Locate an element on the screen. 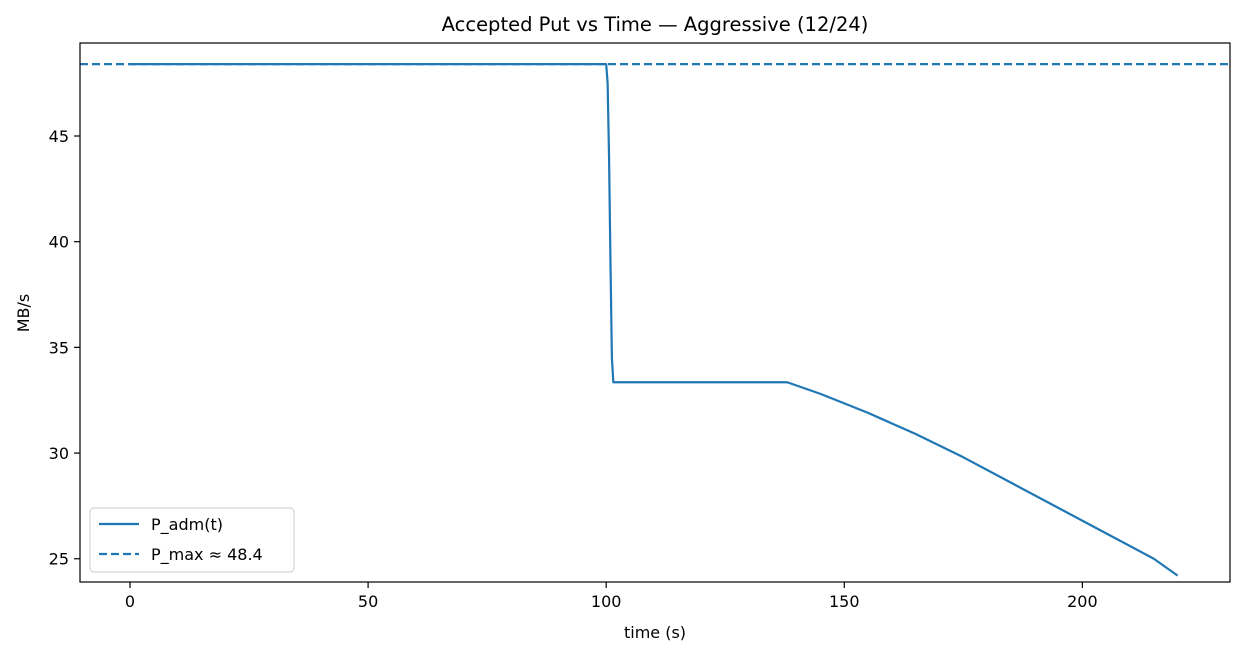  y-tick-label: 25 is located at coordinates (59, 559).